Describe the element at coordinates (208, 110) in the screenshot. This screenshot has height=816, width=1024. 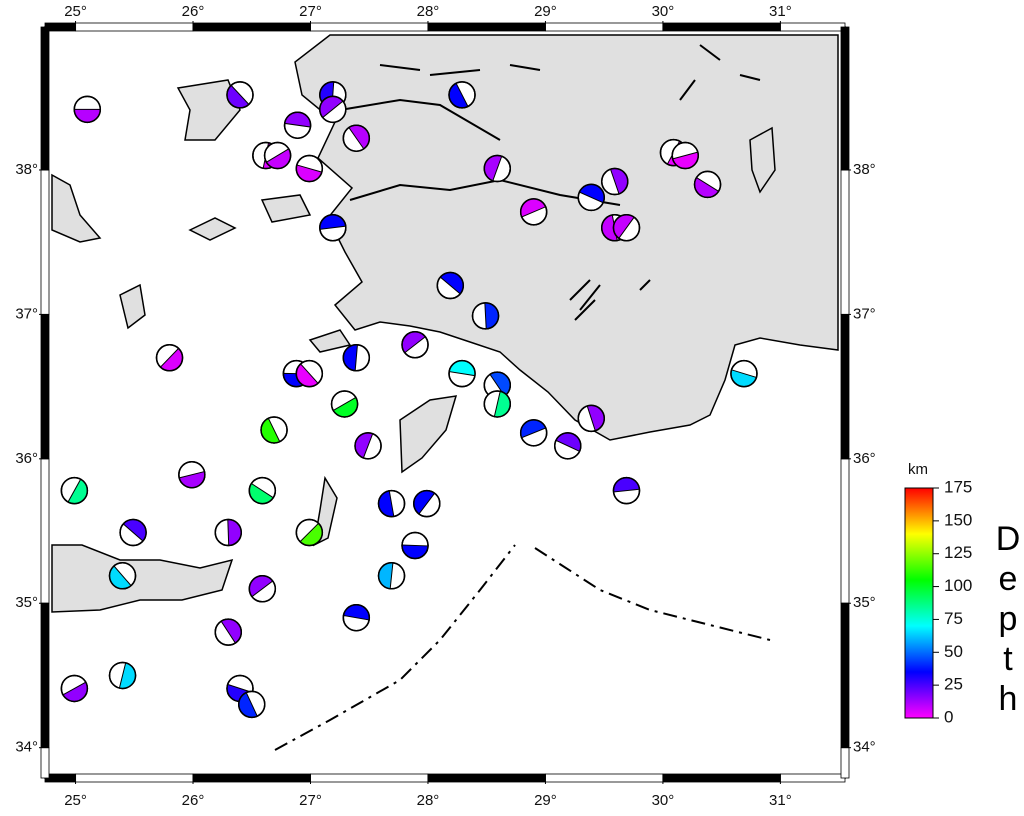
I see `lesvos` at that location.